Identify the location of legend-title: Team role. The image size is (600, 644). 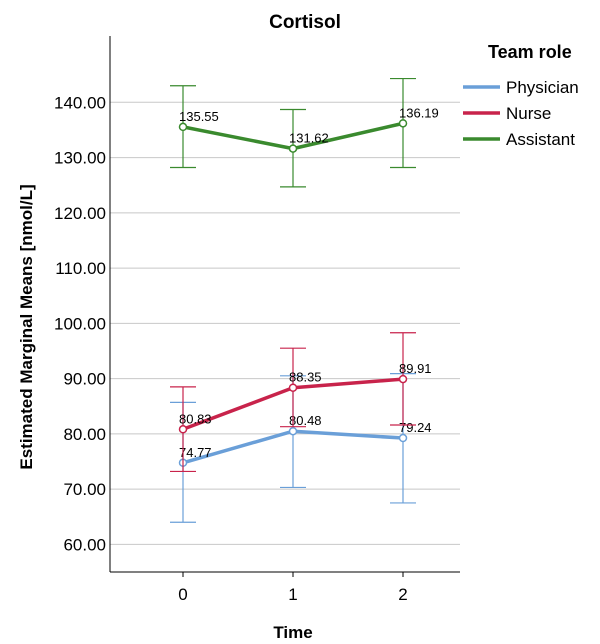
(530, 52).